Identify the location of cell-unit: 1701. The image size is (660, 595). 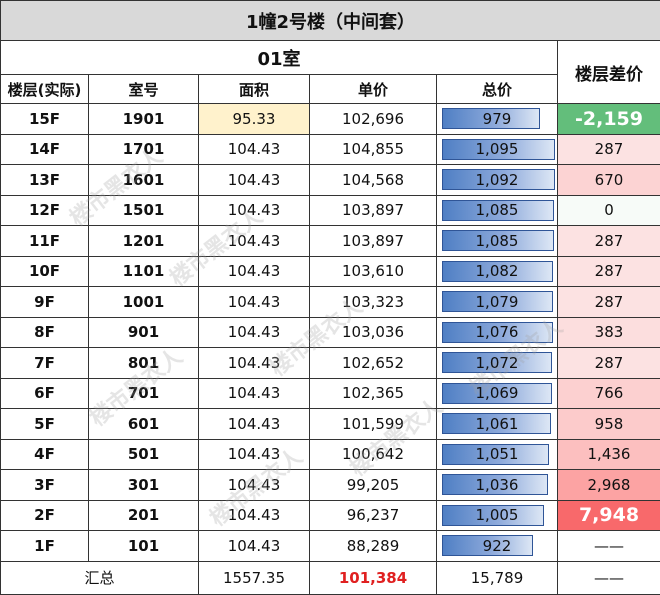
(144, 149).